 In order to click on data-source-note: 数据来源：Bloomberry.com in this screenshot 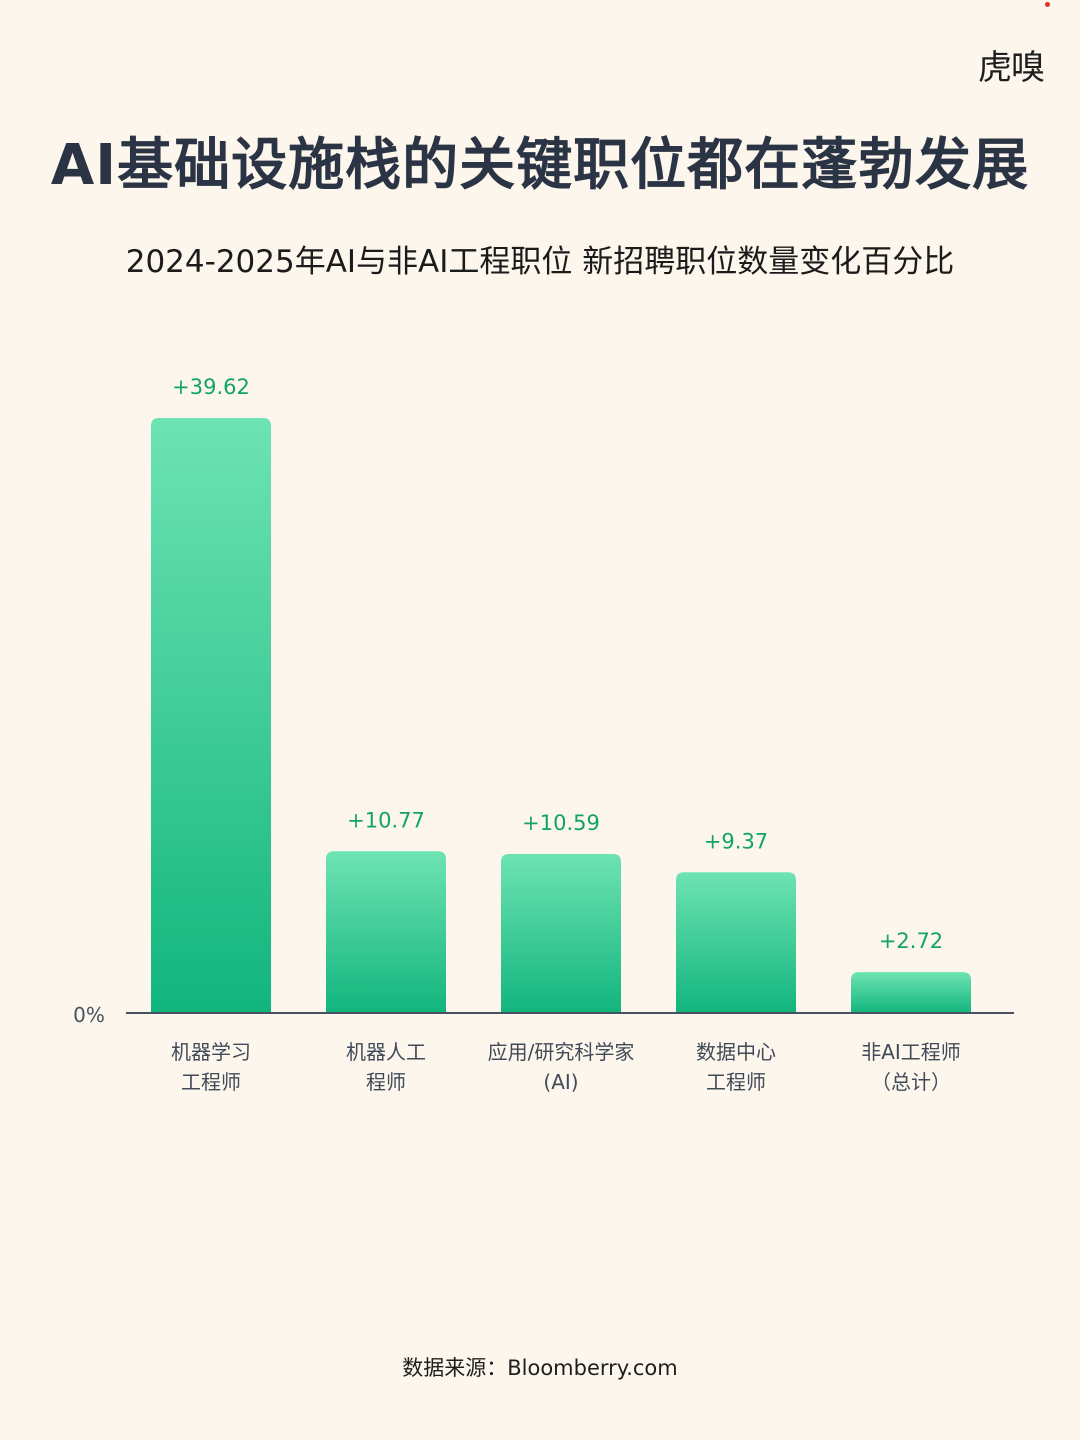, I will do `click(540, 1368)`.